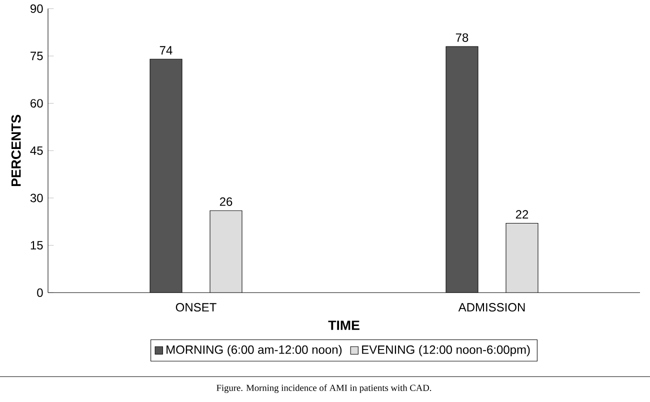 The image size is (650, 402). Describe the element at coordinates (491, 307) in the screenshot. I see `x-tick-label: ADMISSION` at that location.